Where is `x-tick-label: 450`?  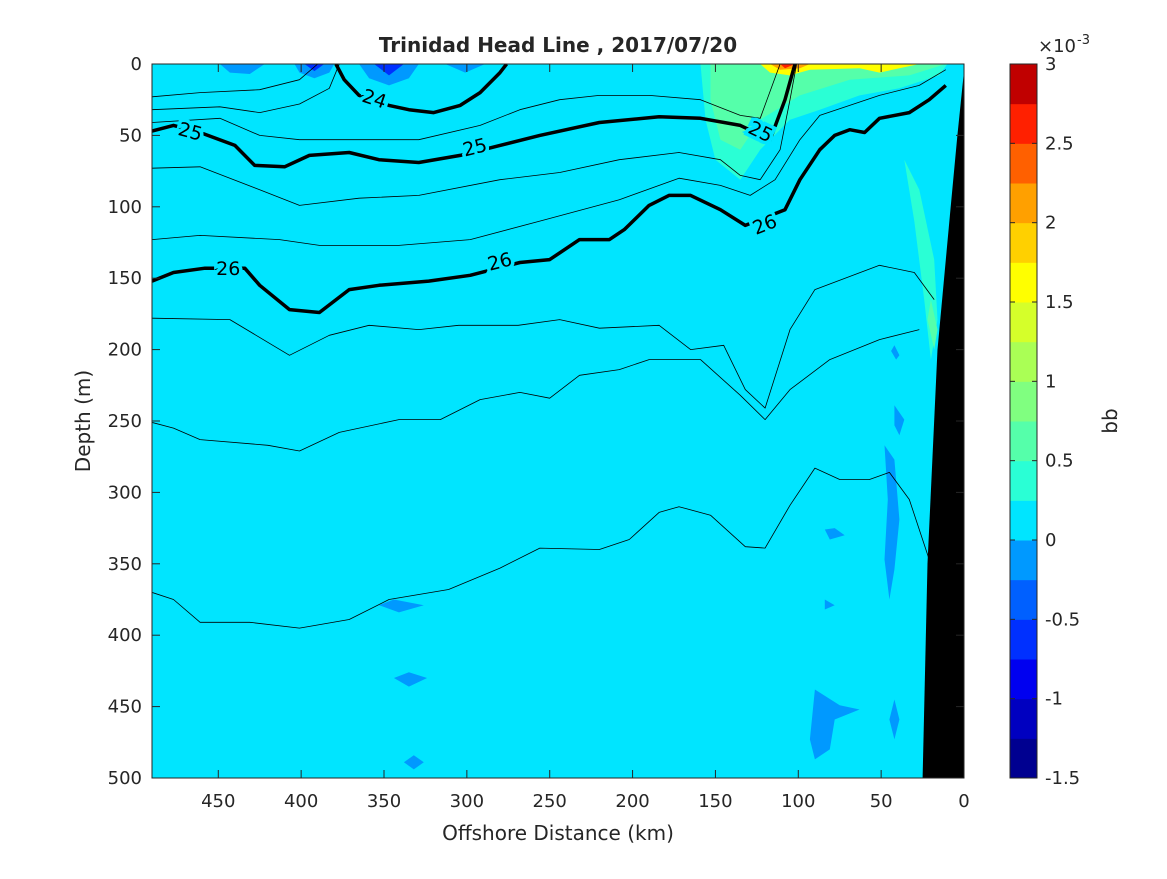 x-tick-label: 450 is located at coordinates (218, 801).